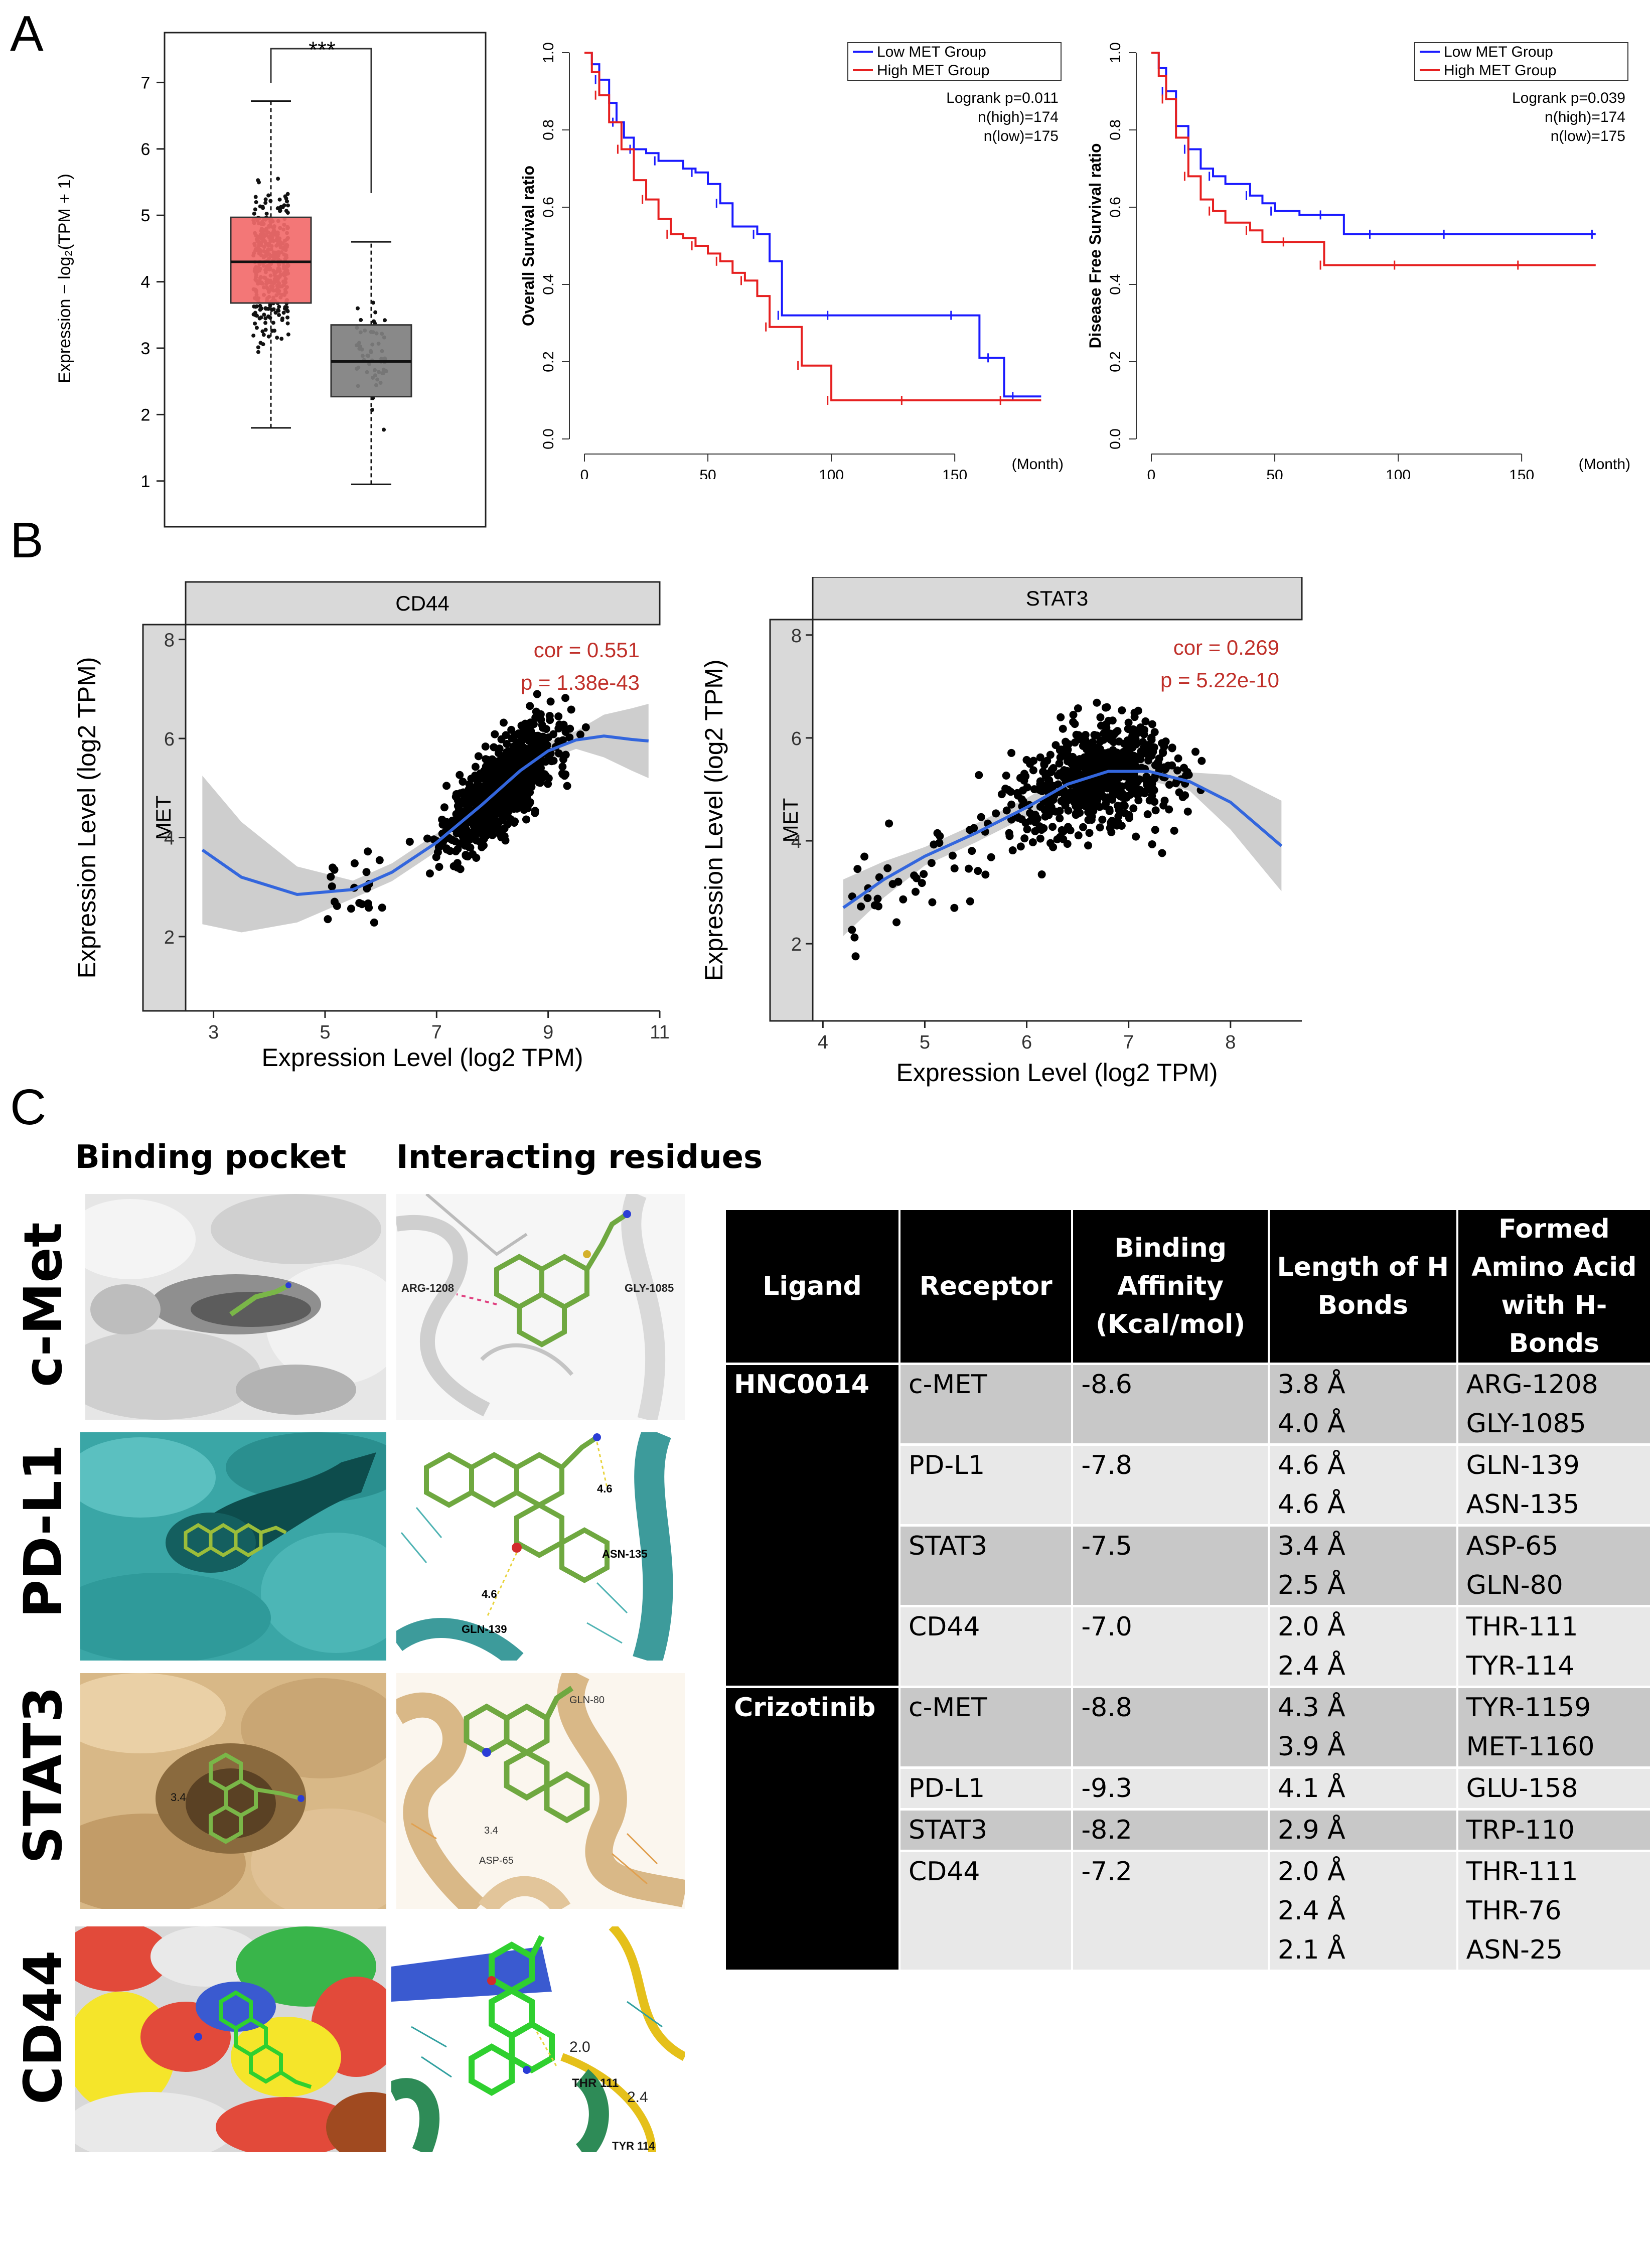 This screenshot has width=1652, height=2249. What do you see at coordinates (1170, 1625) in the screenshot?
I see `affinity-cell: -7.0` at bounding box center [1170, 1625].